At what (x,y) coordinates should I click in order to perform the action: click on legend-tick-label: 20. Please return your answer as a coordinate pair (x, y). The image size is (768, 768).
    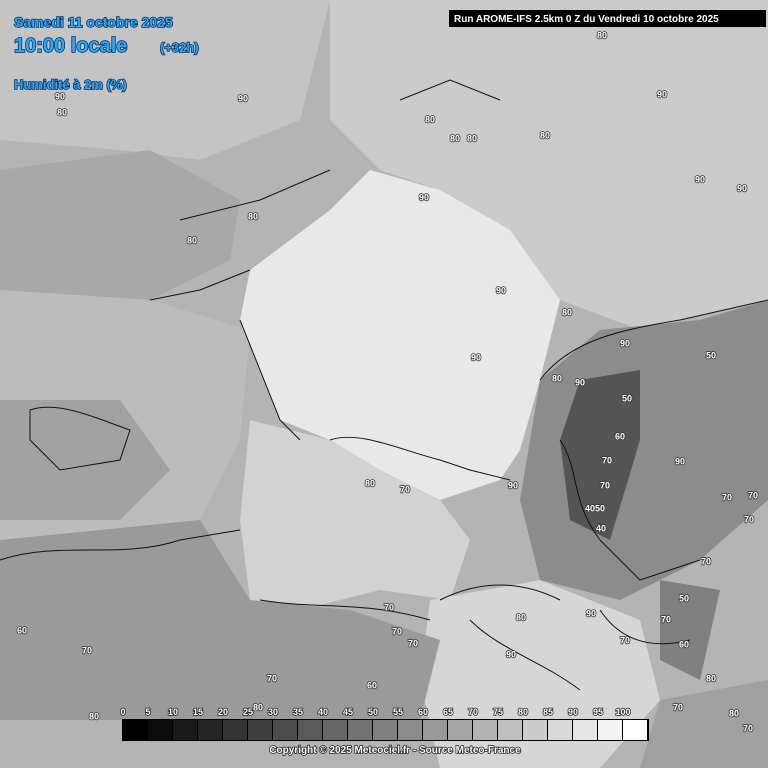
    Looking at the image, I should click on (223, 712).